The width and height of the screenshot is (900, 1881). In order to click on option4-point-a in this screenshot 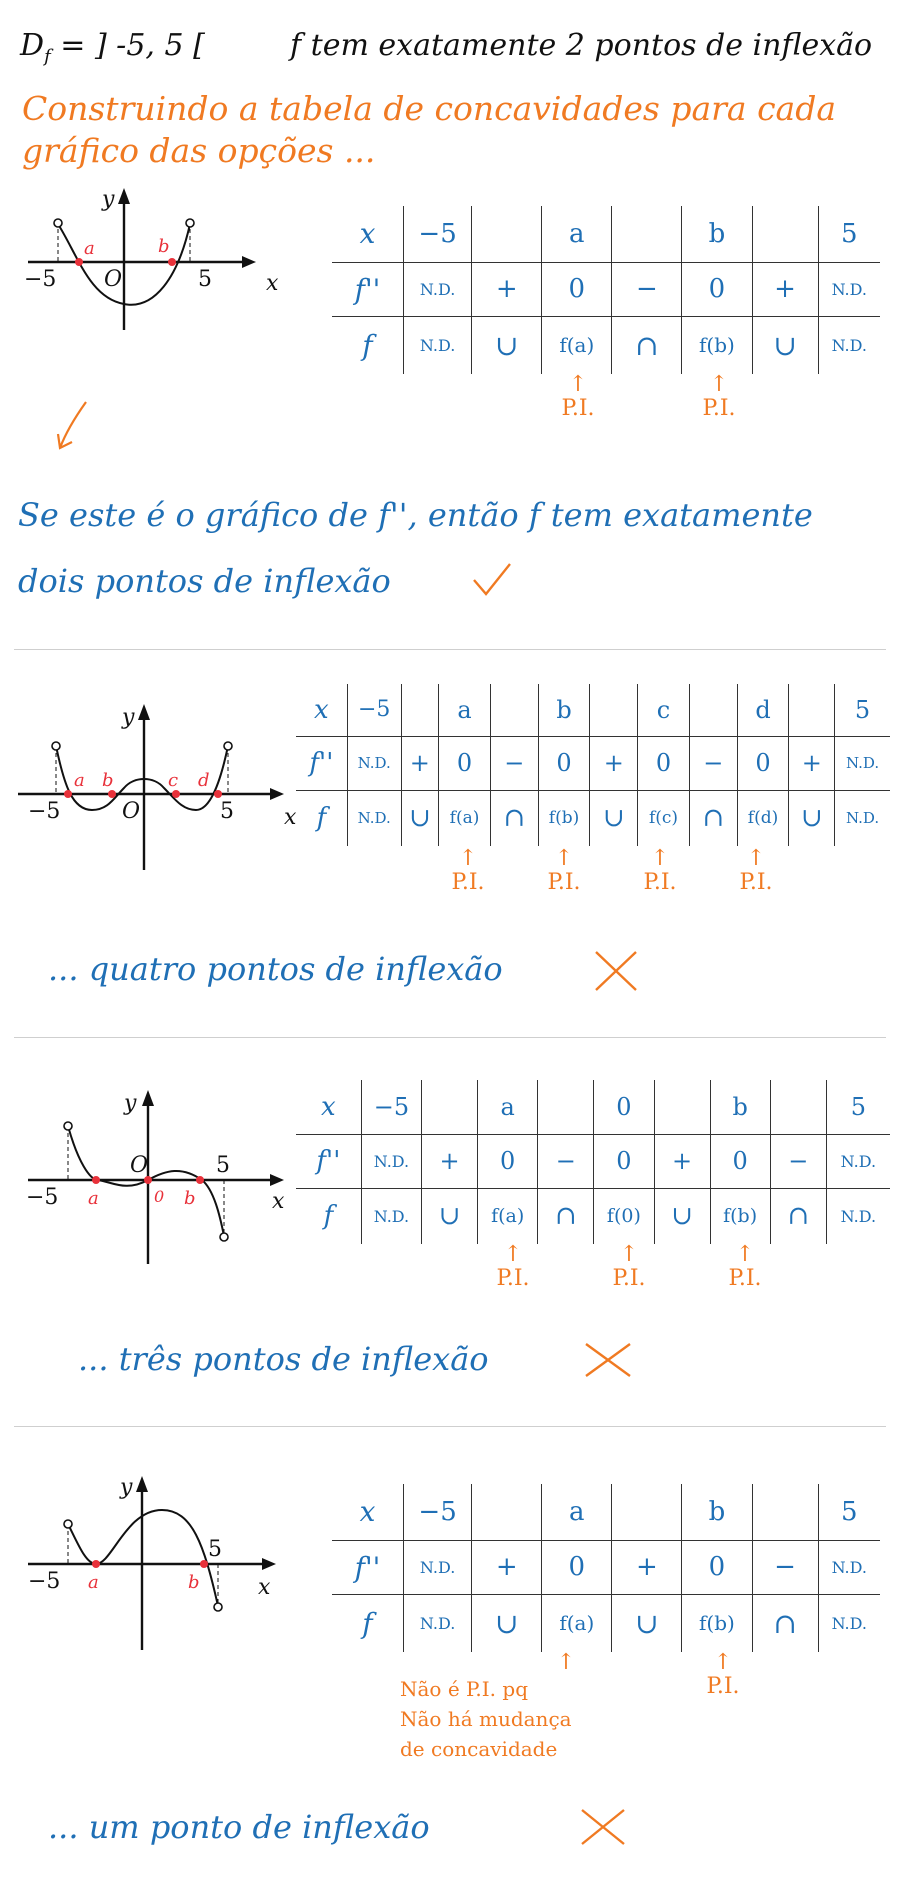, I will do `click(96, 1564)`.